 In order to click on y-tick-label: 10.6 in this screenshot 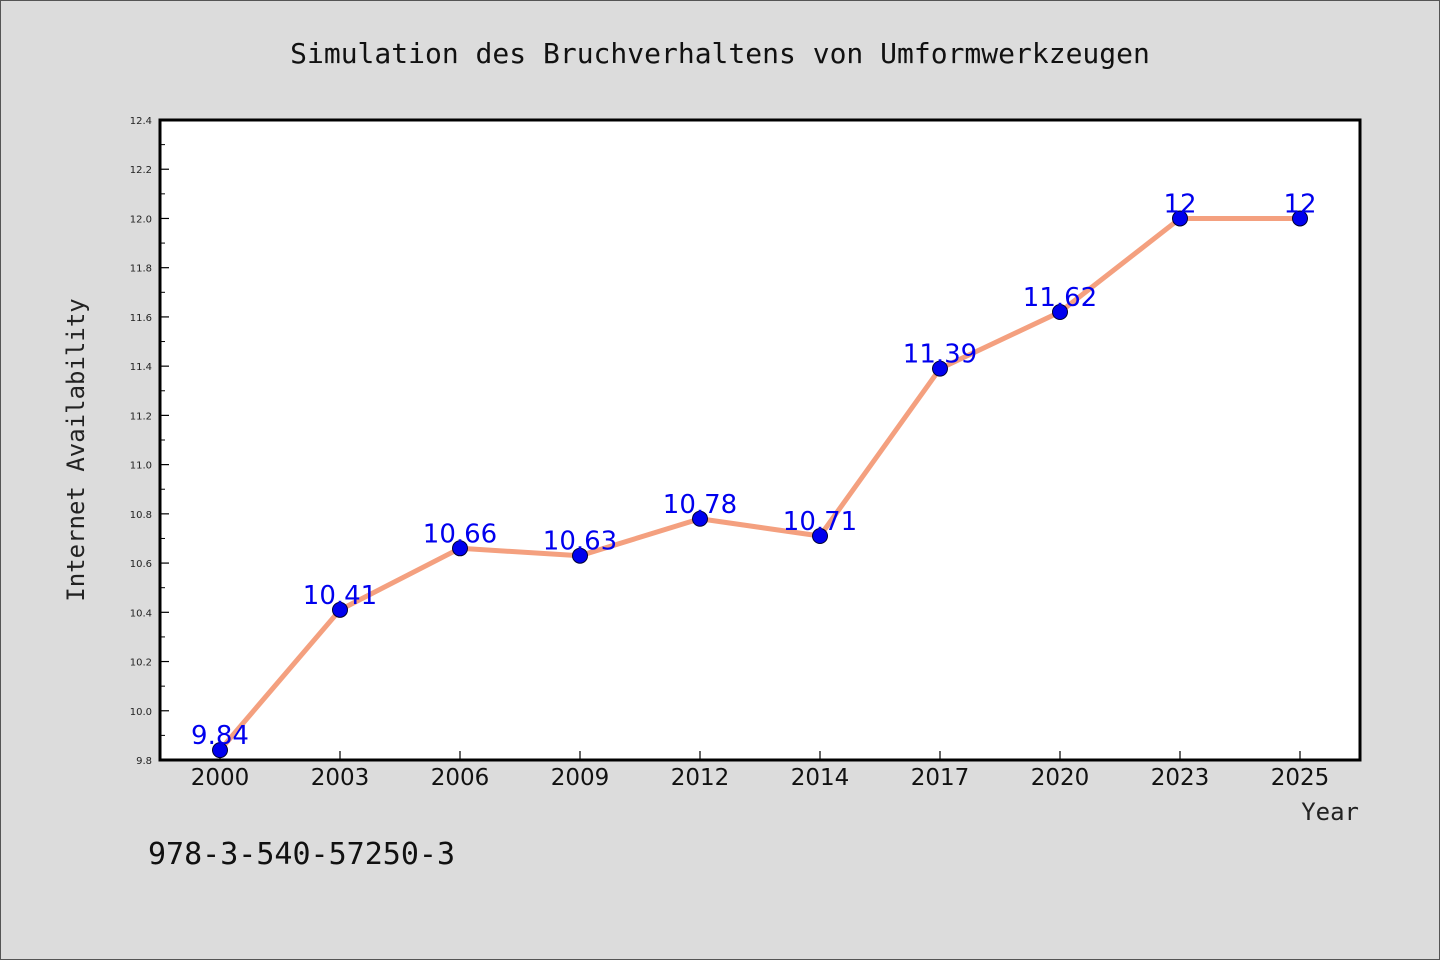, I will do `click(141, 564)`.